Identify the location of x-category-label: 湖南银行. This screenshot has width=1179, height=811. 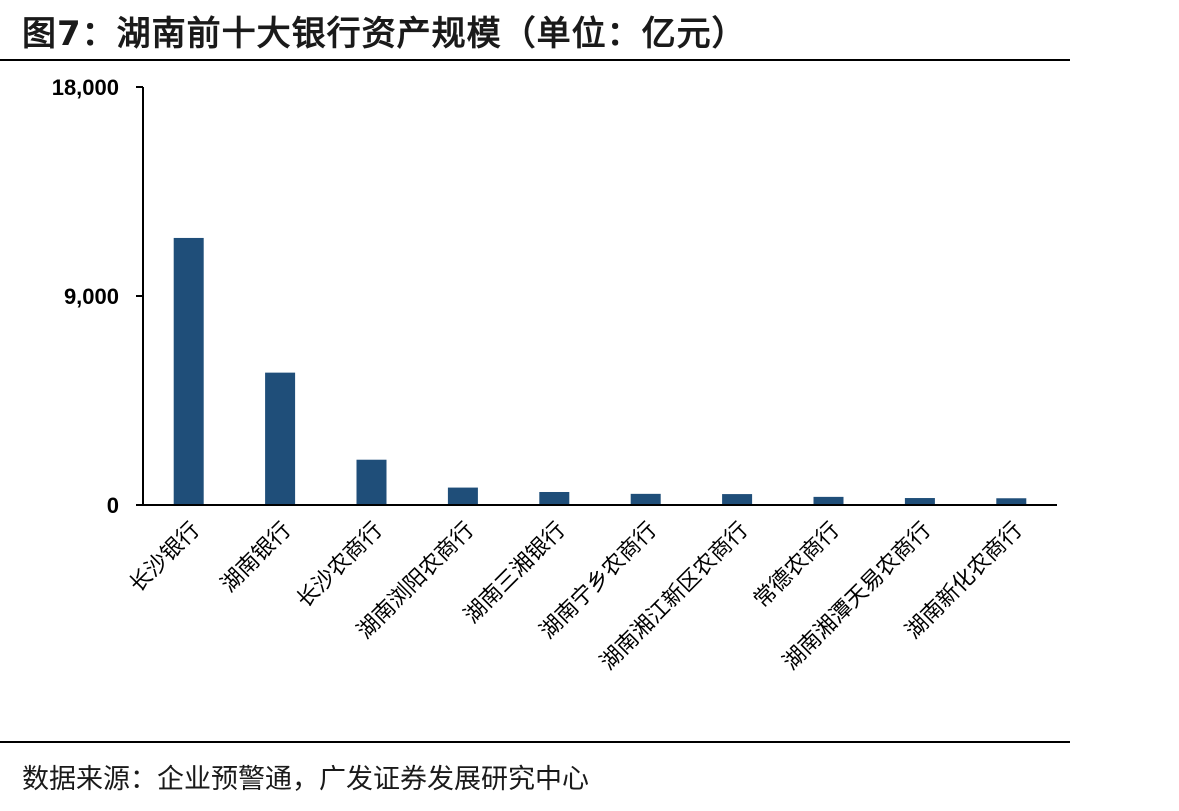
(256, 558).